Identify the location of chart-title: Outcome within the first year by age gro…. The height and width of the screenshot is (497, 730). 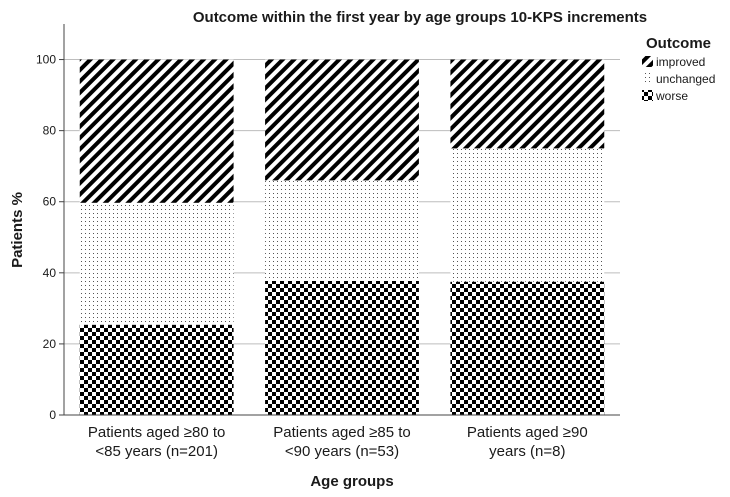
(420, 17).